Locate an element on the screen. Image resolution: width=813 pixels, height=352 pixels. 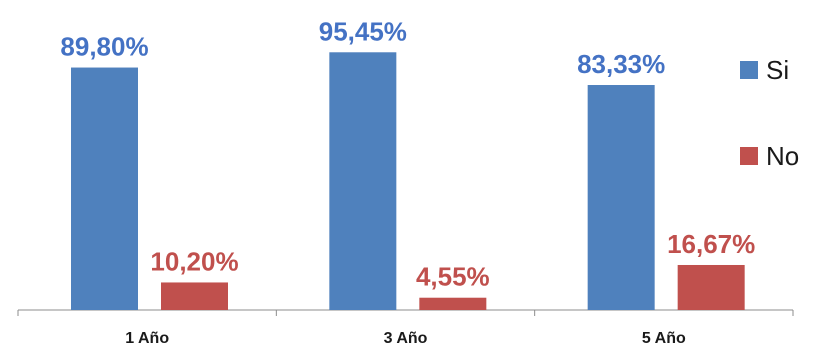
data-label-no-3: 16,67% is located at coordinates (711, 244).